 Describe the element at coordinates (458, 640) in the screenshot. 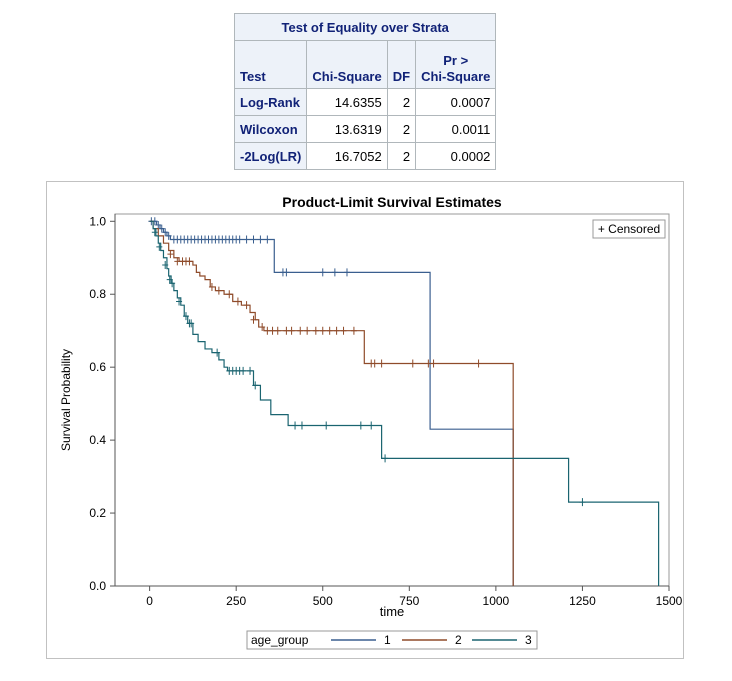

I see `legend-label-2: 2` at that location.